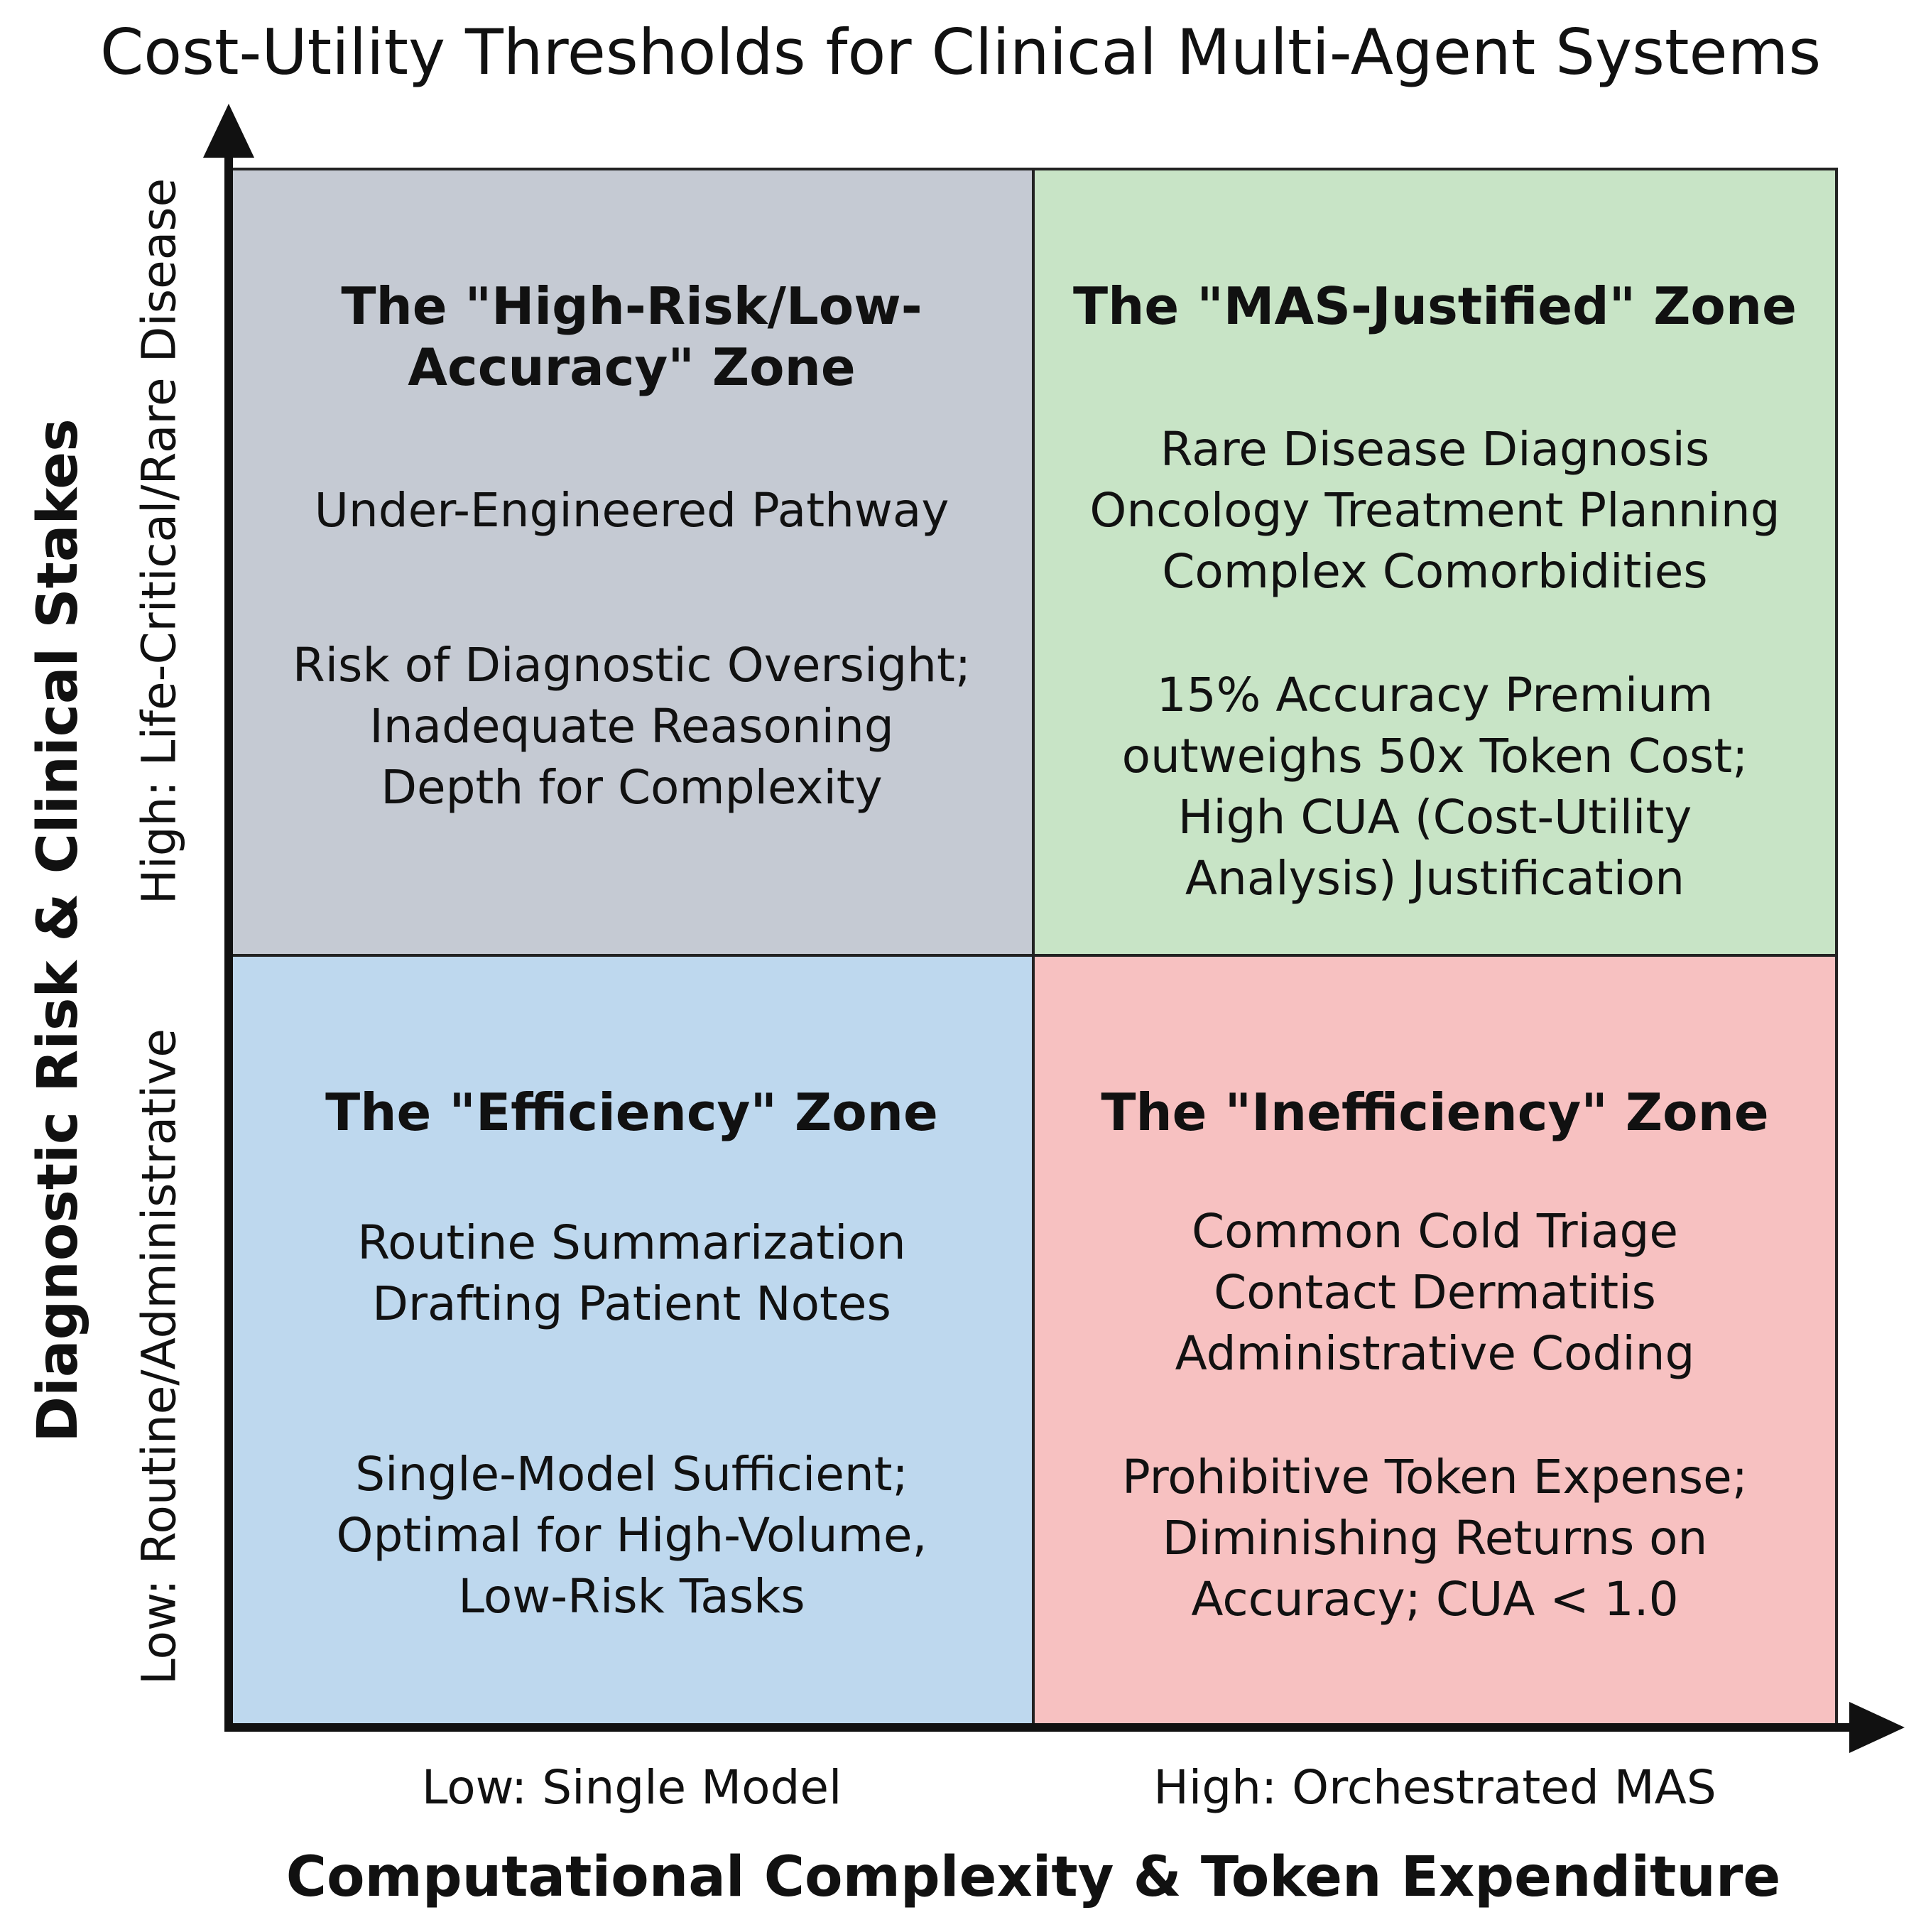 The image size is (1921, 1932). What do you see at coordinates (1434, 1788) in the screenshot?
I see `x-axis-high-label: High: Orchestrated MAS` at bounding box center [1434, 1788].